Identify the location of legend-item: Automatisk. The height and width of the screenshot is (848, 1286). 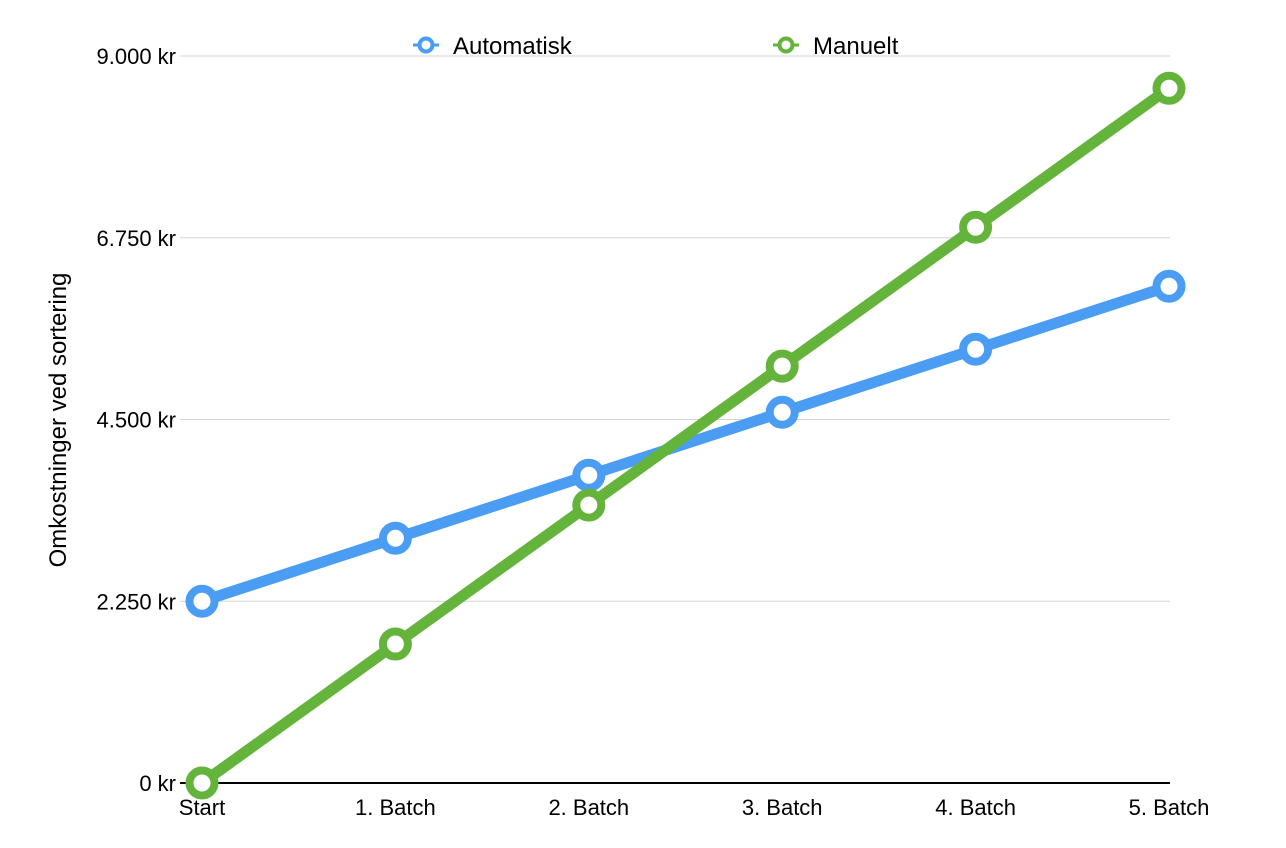
(493, 46).